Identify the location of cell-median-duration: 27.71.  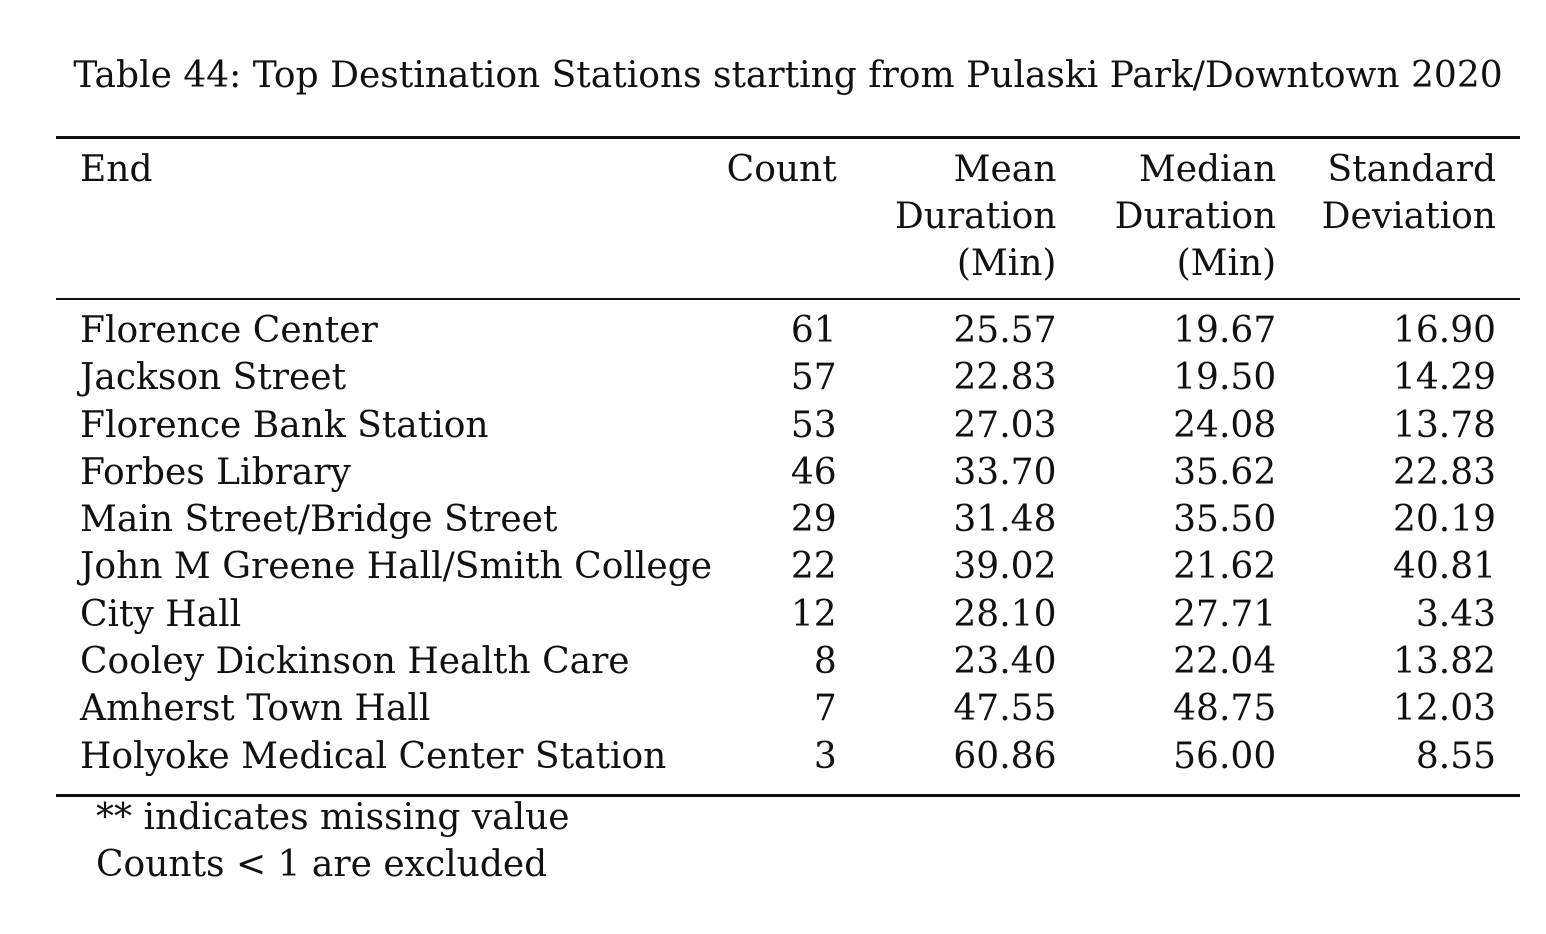
(1225, 614).